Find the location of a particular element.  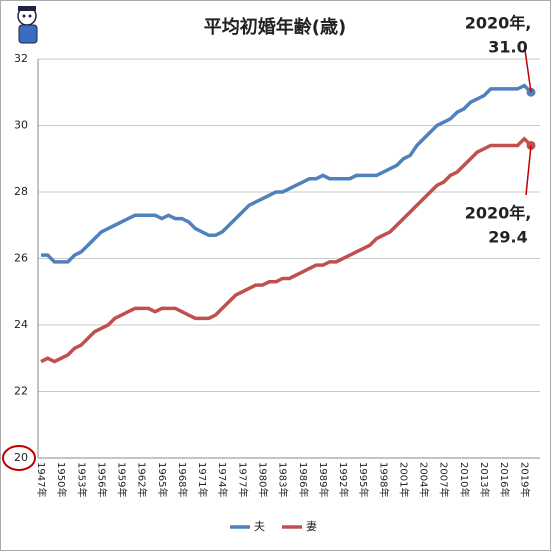

y-tick-label: 22 is located at coordinates (21, 391).